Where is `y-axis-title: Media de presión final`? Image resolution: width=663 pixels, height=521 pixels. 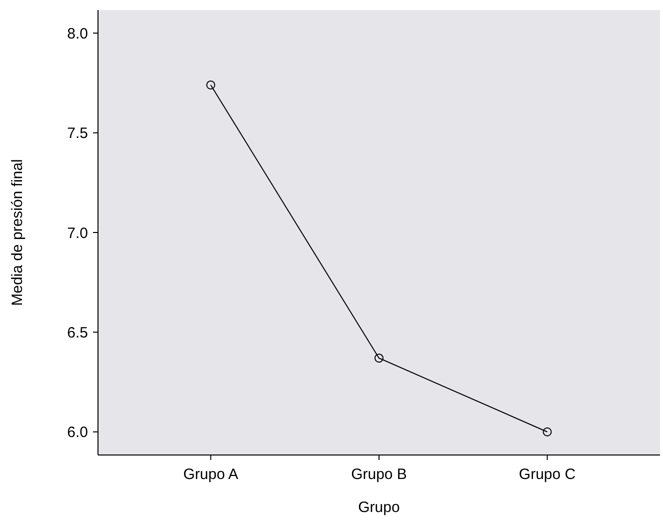
y-axis-title: Media de presión final is located at coordinates (17, 232).